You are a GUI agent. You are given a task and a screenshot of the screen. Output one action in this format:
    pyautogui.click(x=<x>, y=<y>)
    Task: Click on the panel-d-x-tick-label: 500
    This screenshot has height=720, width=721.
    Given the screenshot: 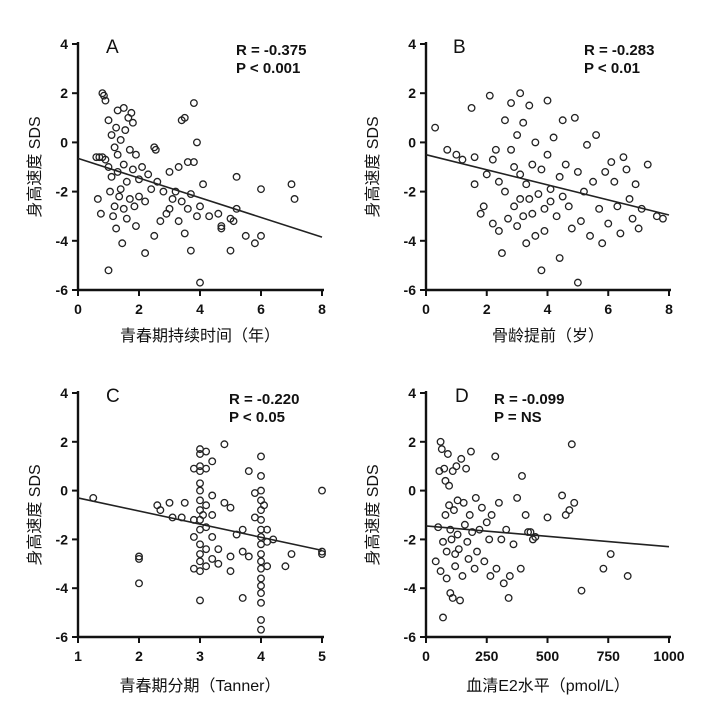 What is the action you would take?
    pyautogui.click(x=548, y=656)
    